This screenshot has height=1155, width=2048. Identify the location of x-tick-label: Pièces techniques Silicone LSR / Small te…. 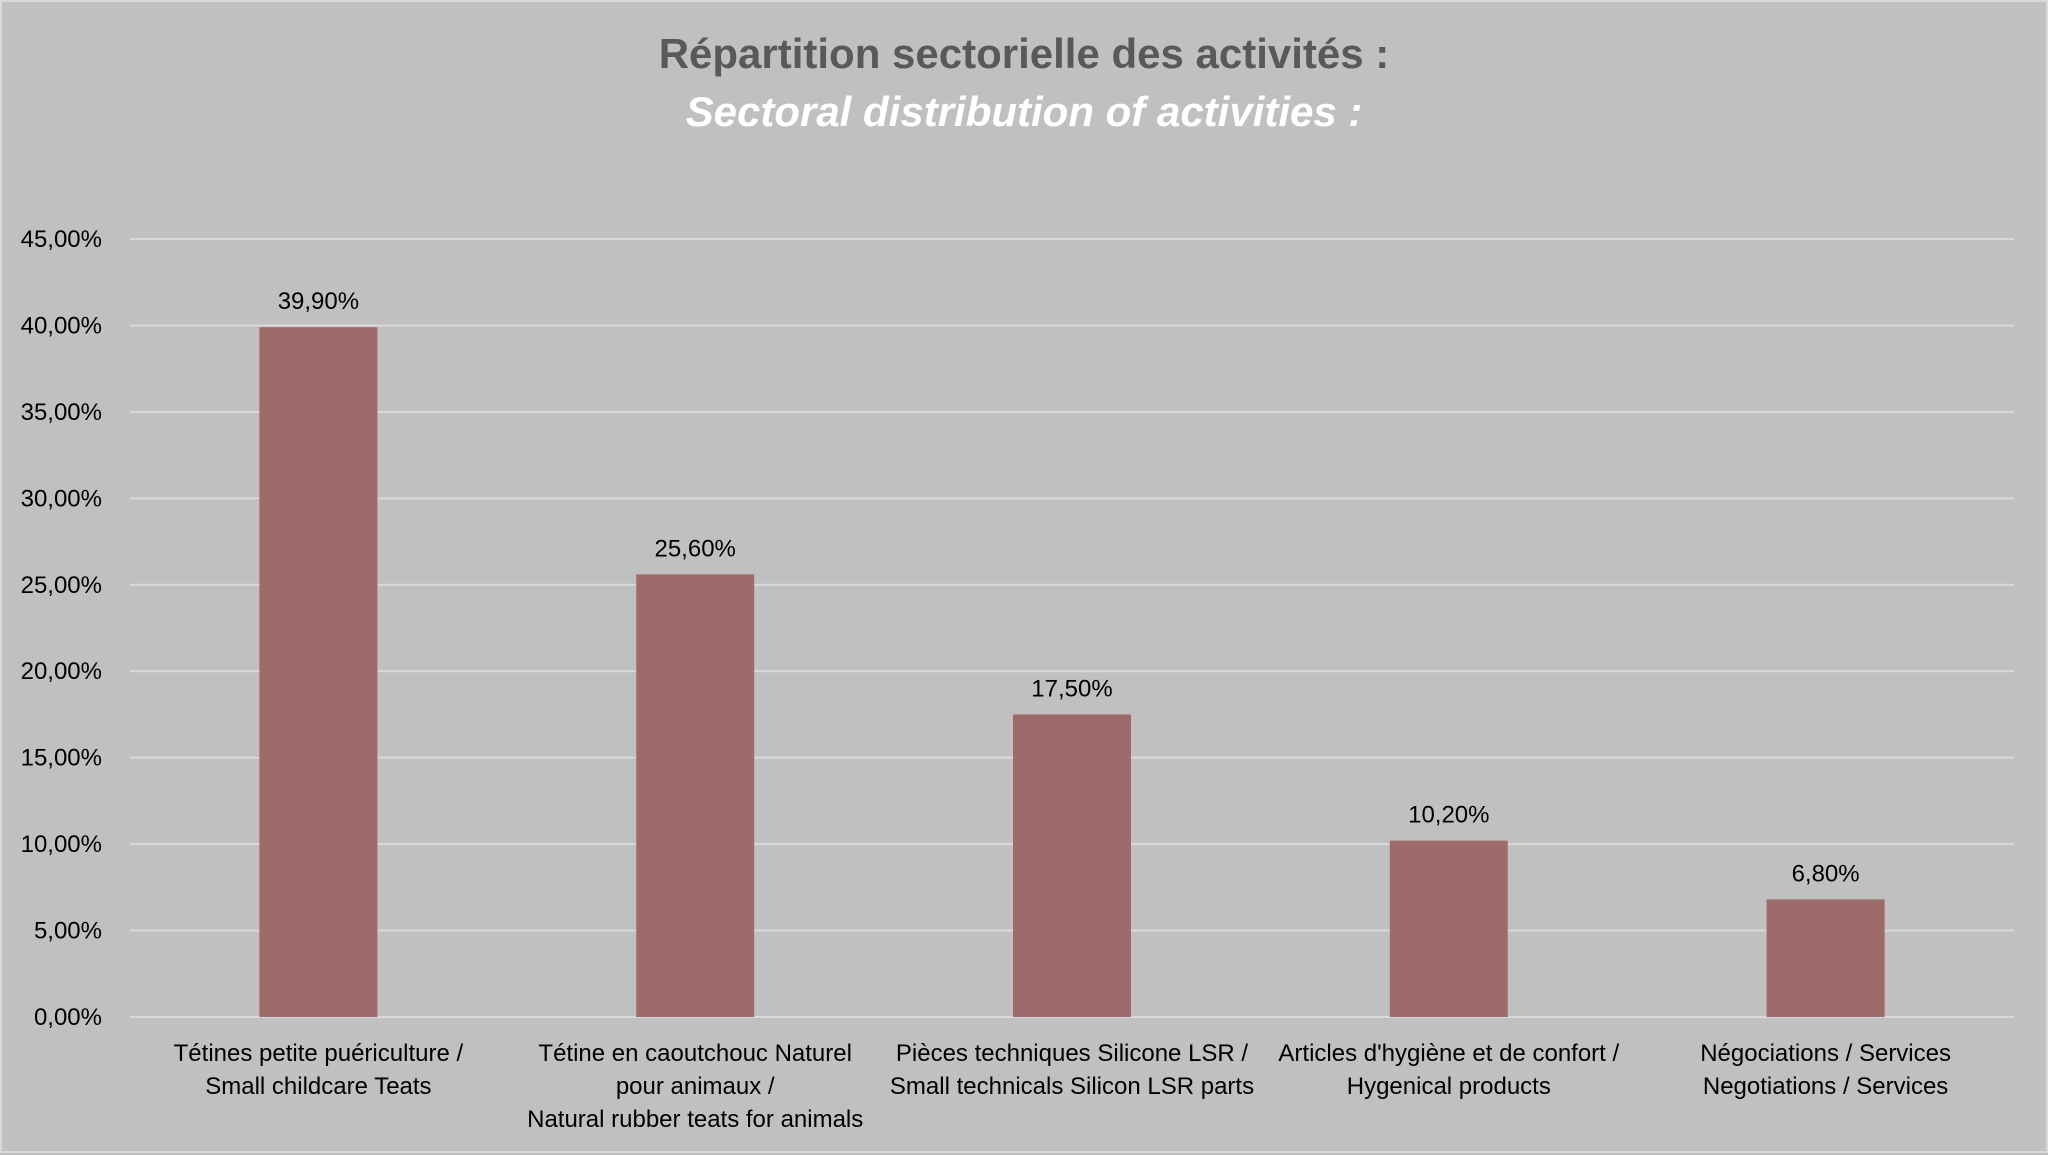
(1072, 1070).